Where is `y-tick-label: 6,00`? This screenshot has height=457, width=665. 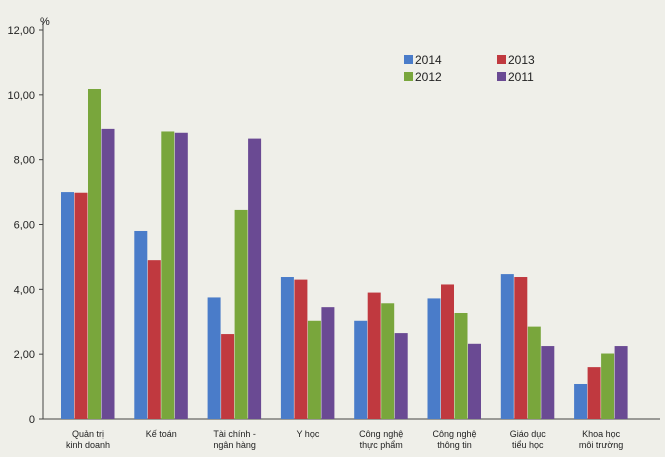
y-tick-label: 6,00 is located at coordinates (24, 226).